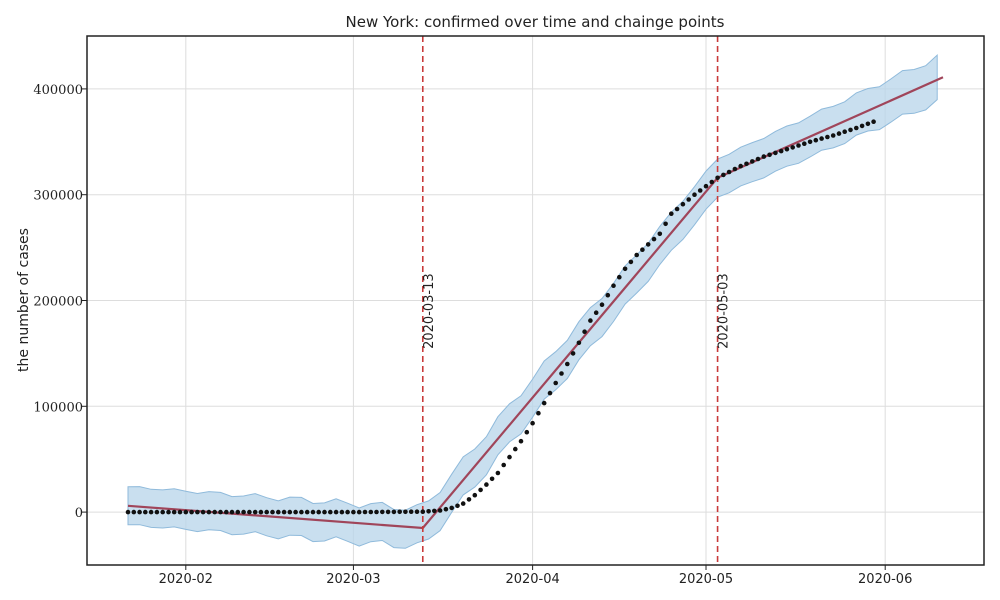 This screenshot has height=600, width=1000. What do you see at coordinates (186, 579) in the screenshot?
I see `x-tick-label: 2020-02` at bounding box center [186, 579].